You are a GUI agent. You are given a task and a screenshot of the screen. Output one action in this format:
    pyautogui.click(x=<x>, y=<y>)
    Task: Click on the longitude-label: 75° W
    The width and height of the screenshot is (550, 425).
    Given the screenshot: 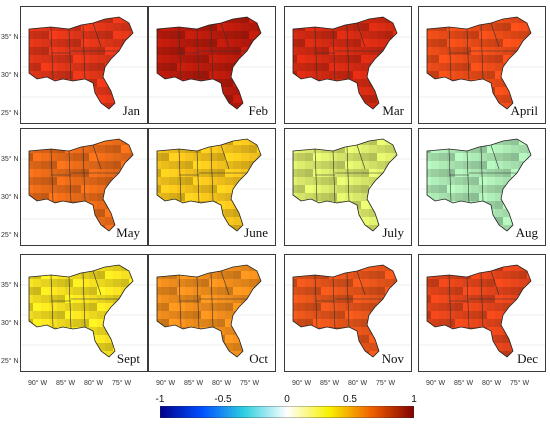 What is the action you would take?
    pyautogui.click(x=250, y=383)
    